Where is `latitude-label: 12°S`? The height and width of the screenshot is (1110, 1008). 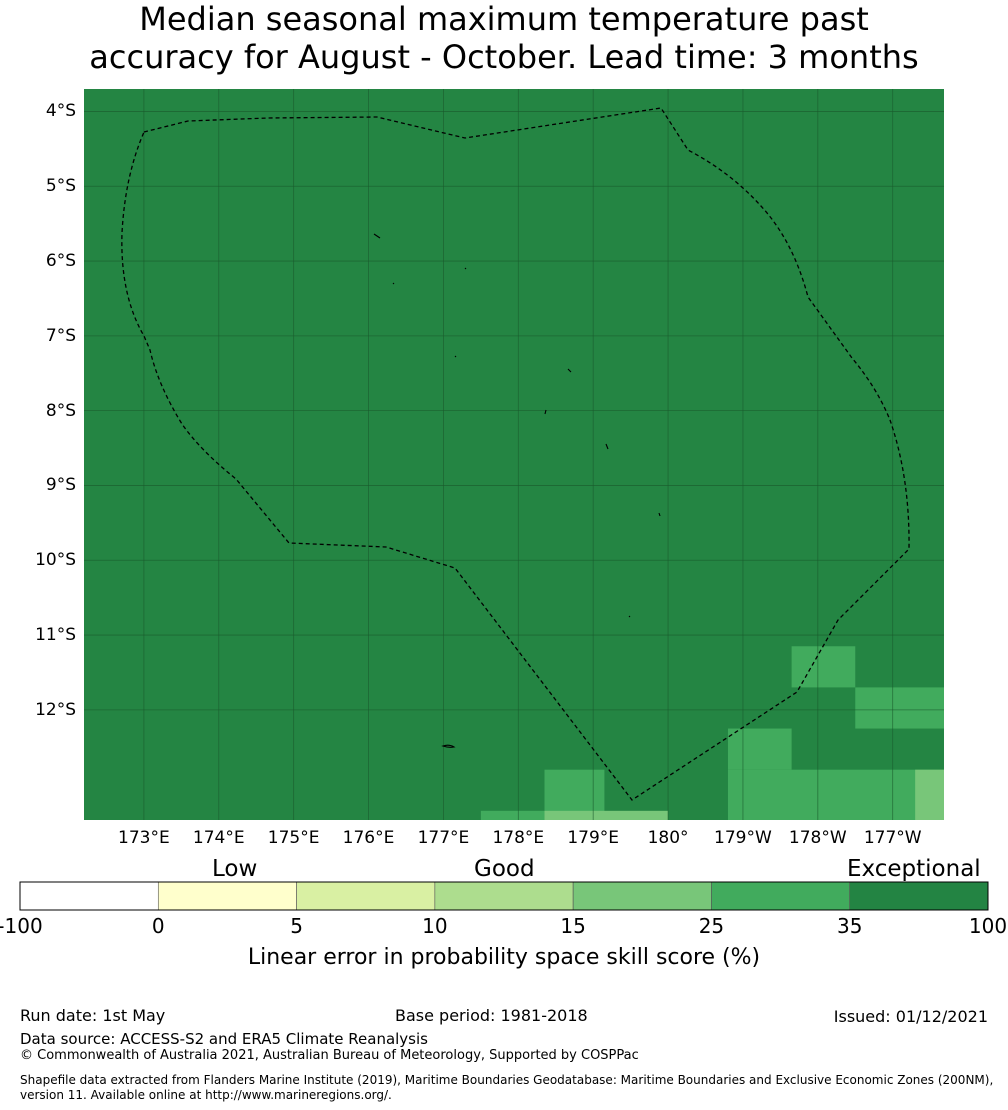 latitude-label: 12°S is located at coordinates (55, 709).